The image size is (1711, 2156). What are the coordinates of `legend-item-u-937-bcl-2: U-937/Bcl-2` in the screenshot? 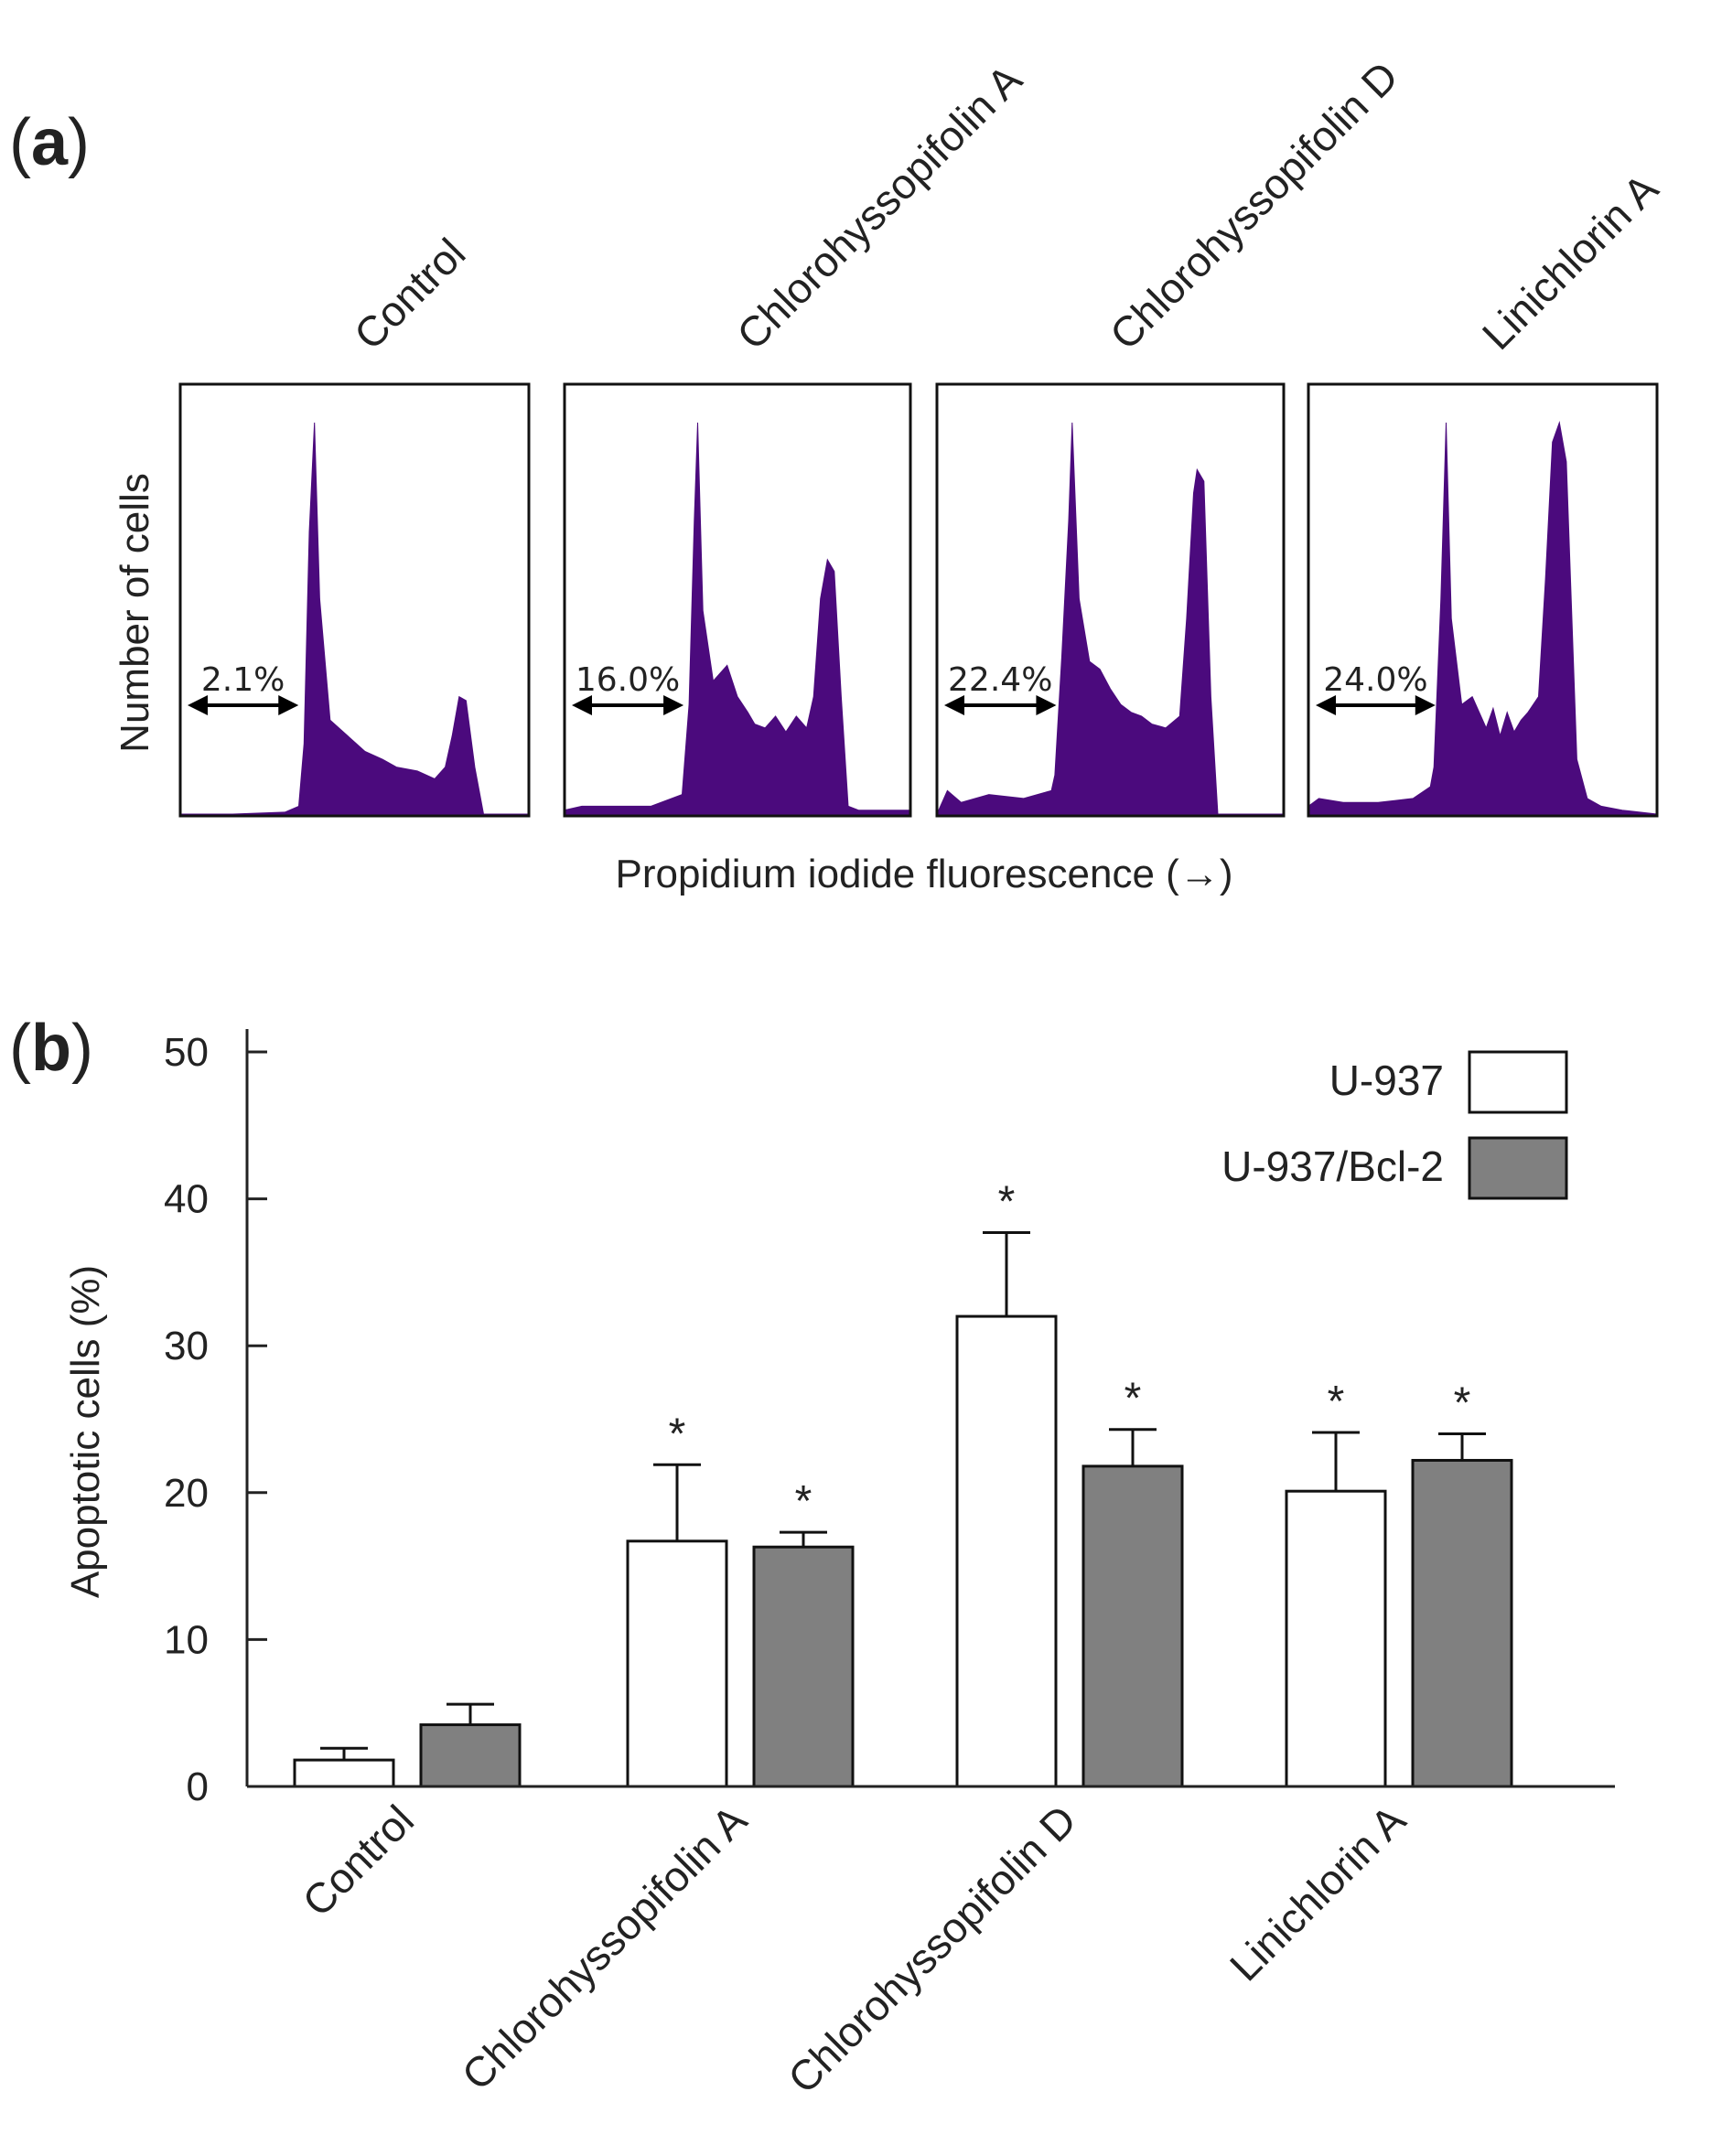 It's located at (1394, 1168).